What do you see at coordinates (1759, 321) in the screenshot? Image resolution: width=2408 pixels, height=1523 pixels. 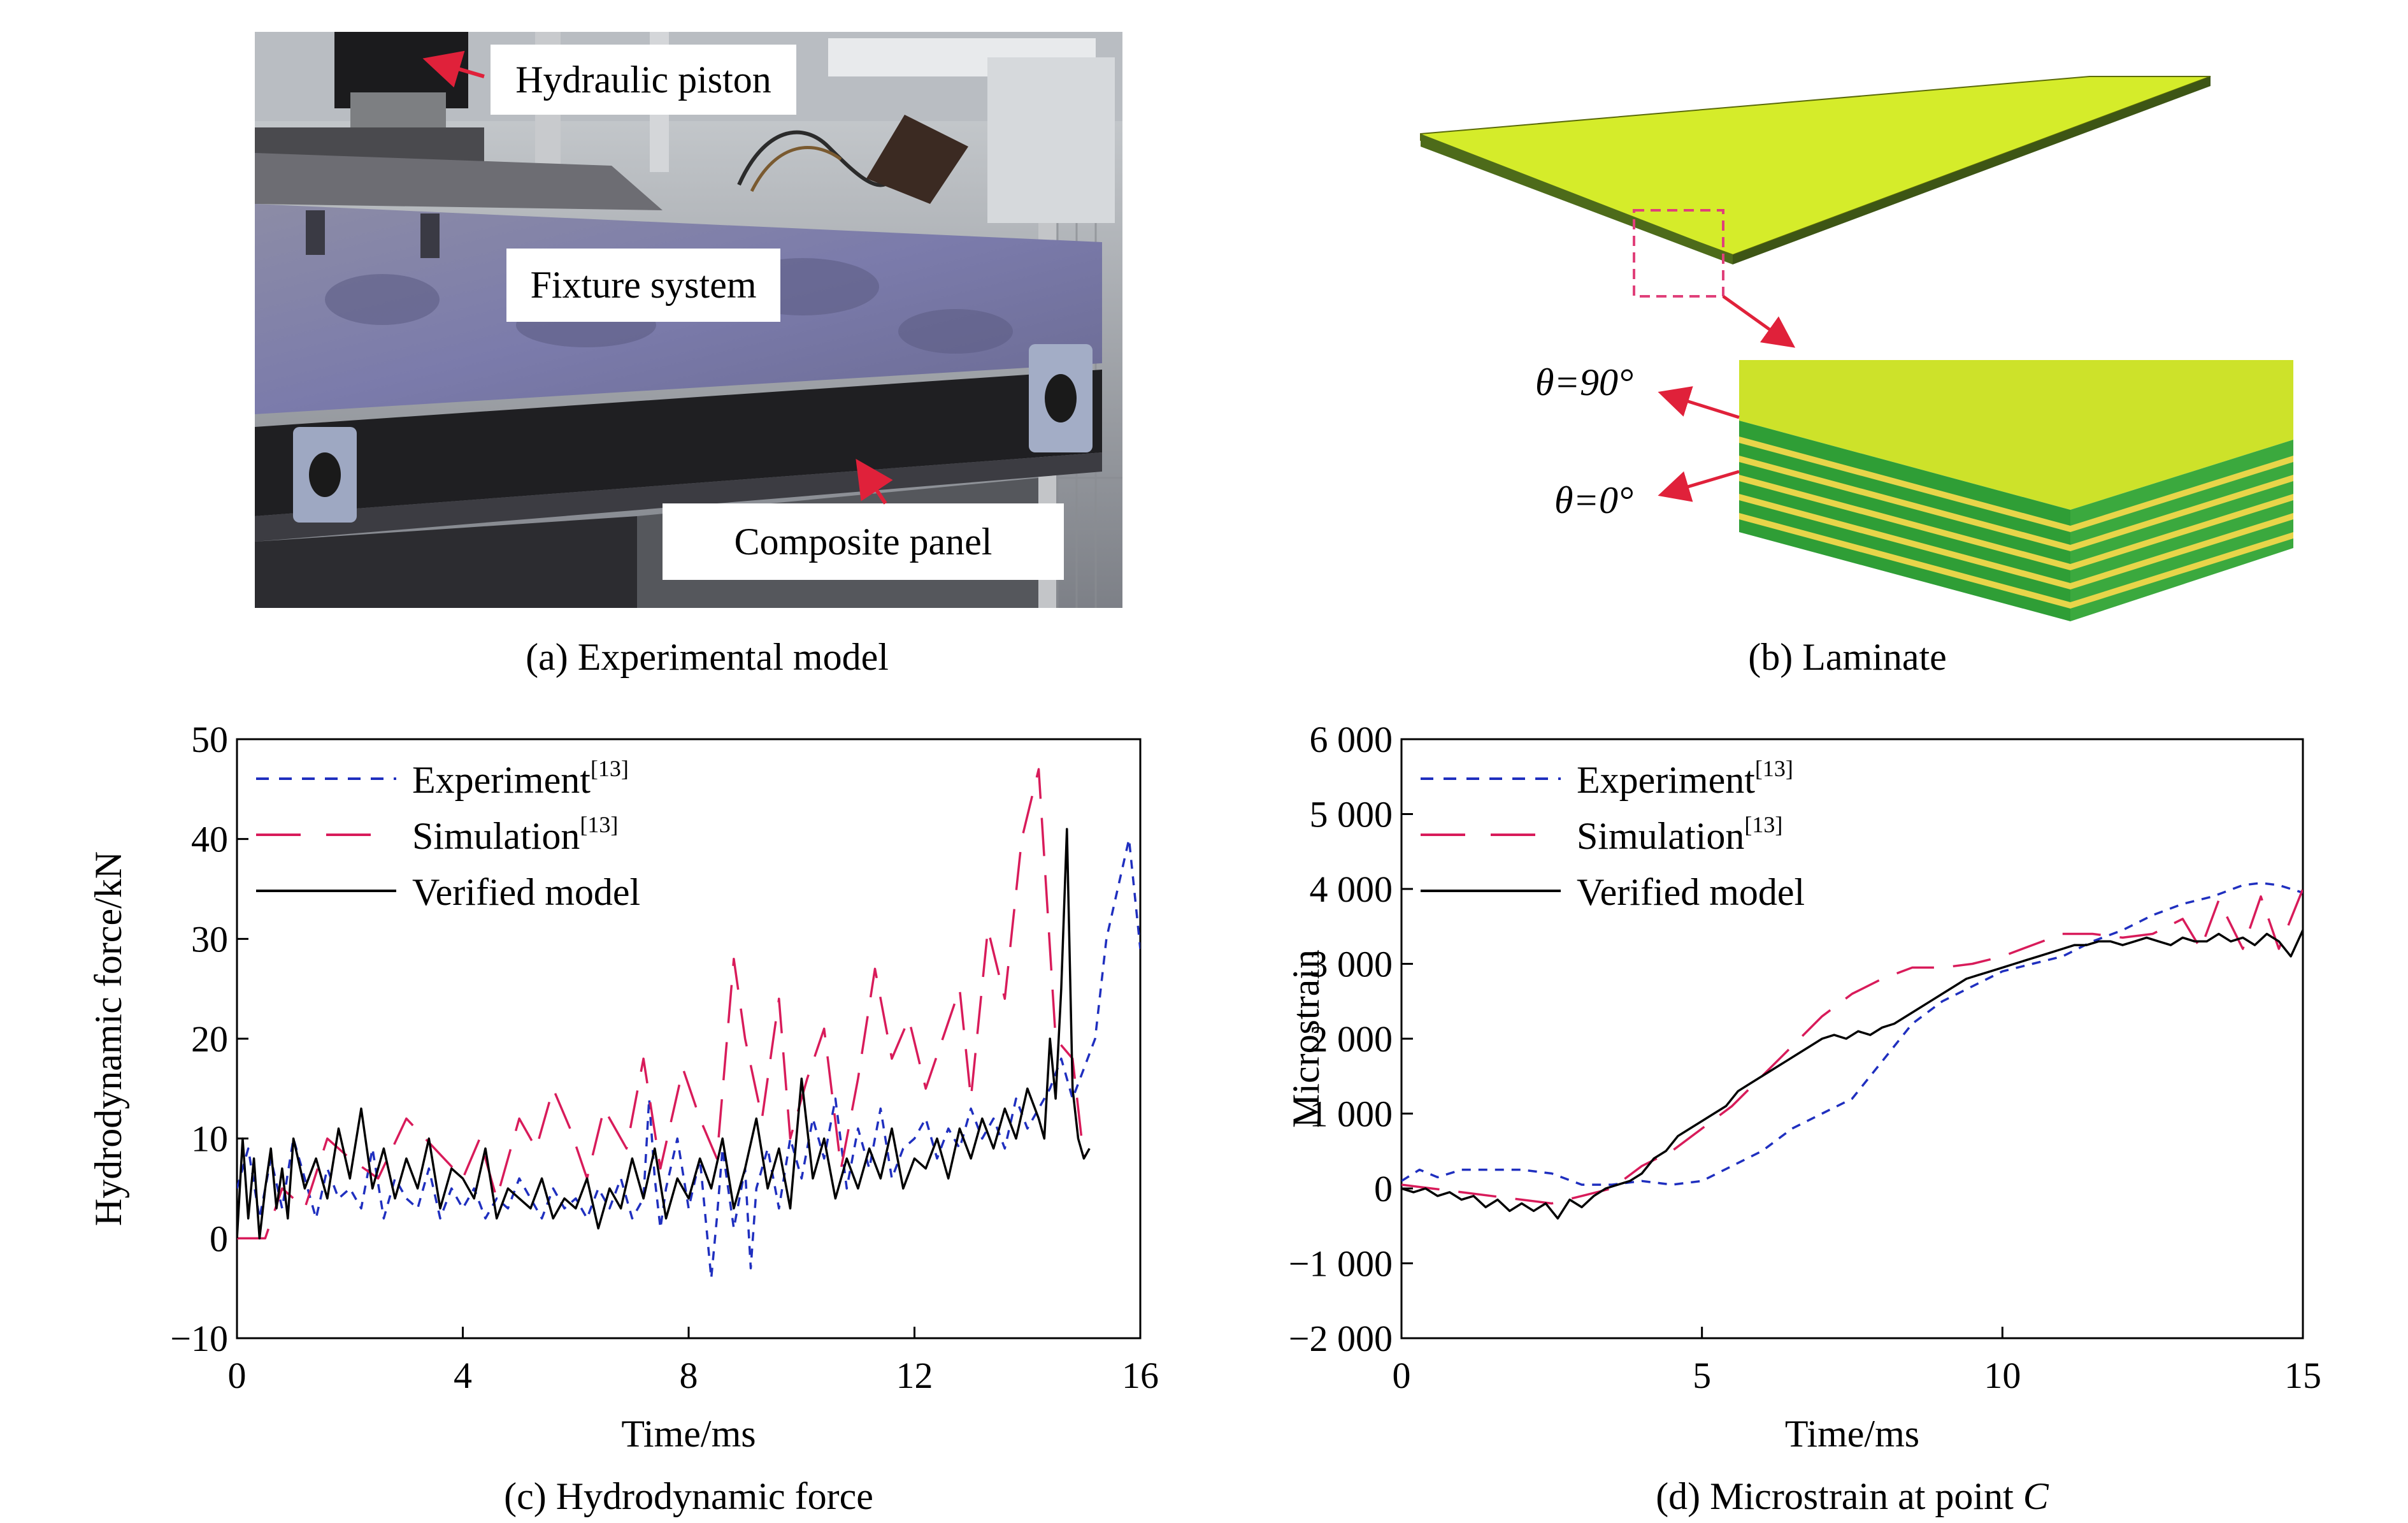 I see `zoom-arrow` at bounding box center [1759, 321].